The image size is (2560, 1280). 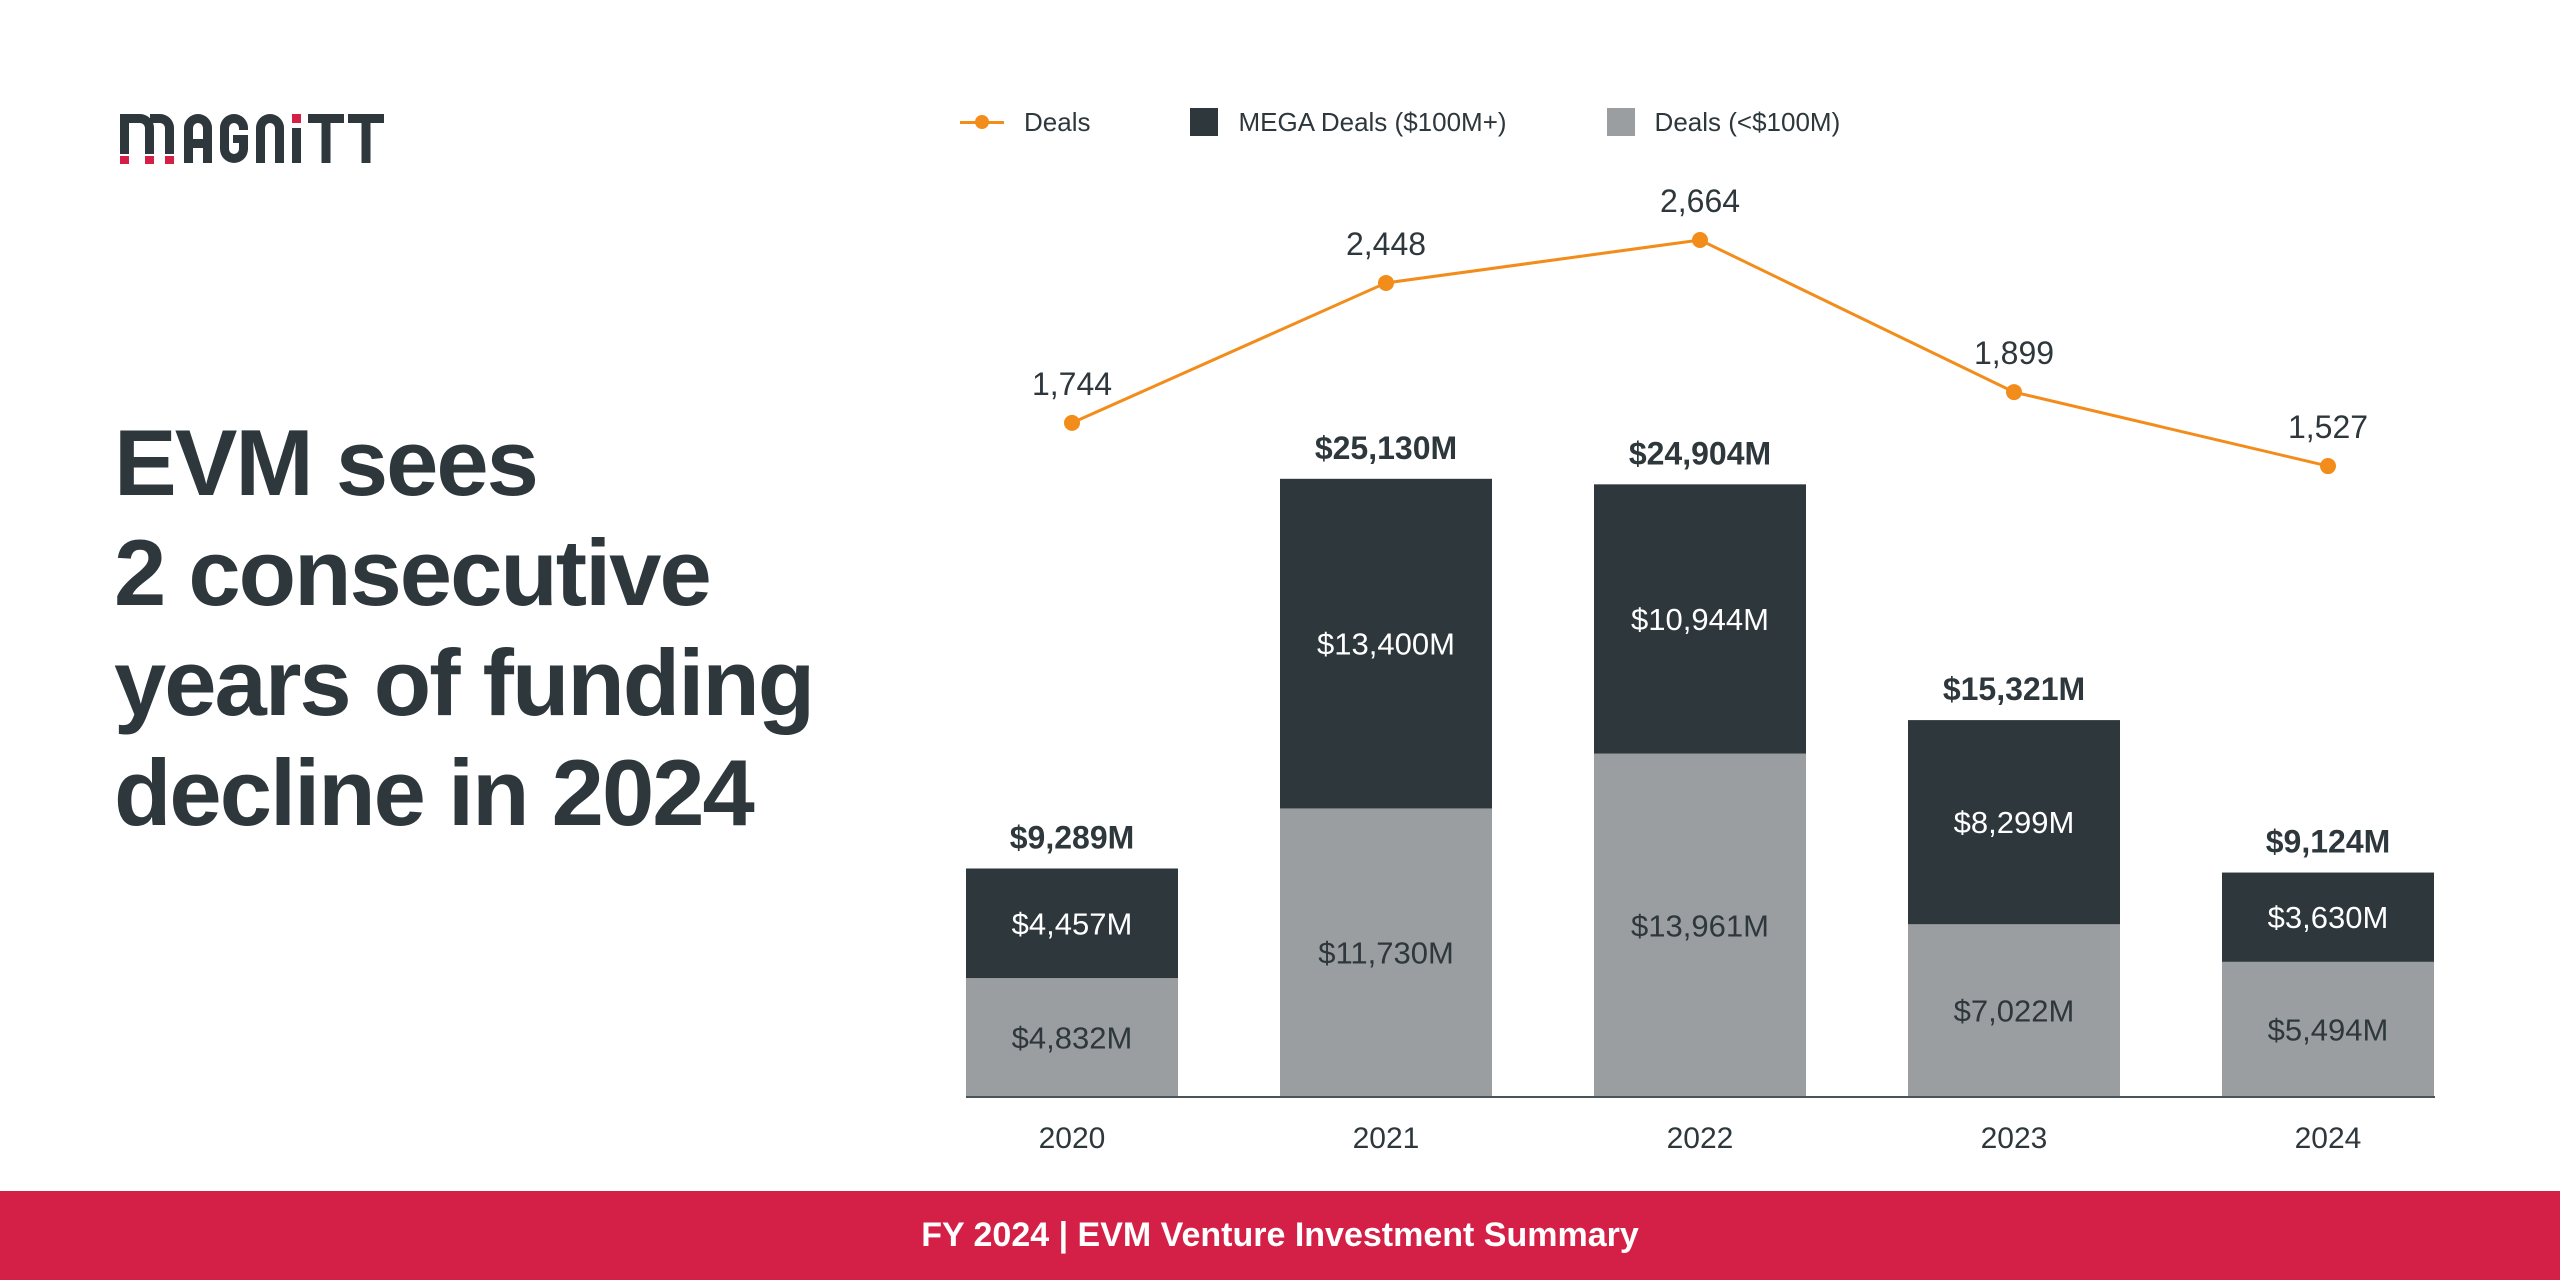 I want to click on bar-label-mega-deals: $3,630M, so click(x=2328, y=917).